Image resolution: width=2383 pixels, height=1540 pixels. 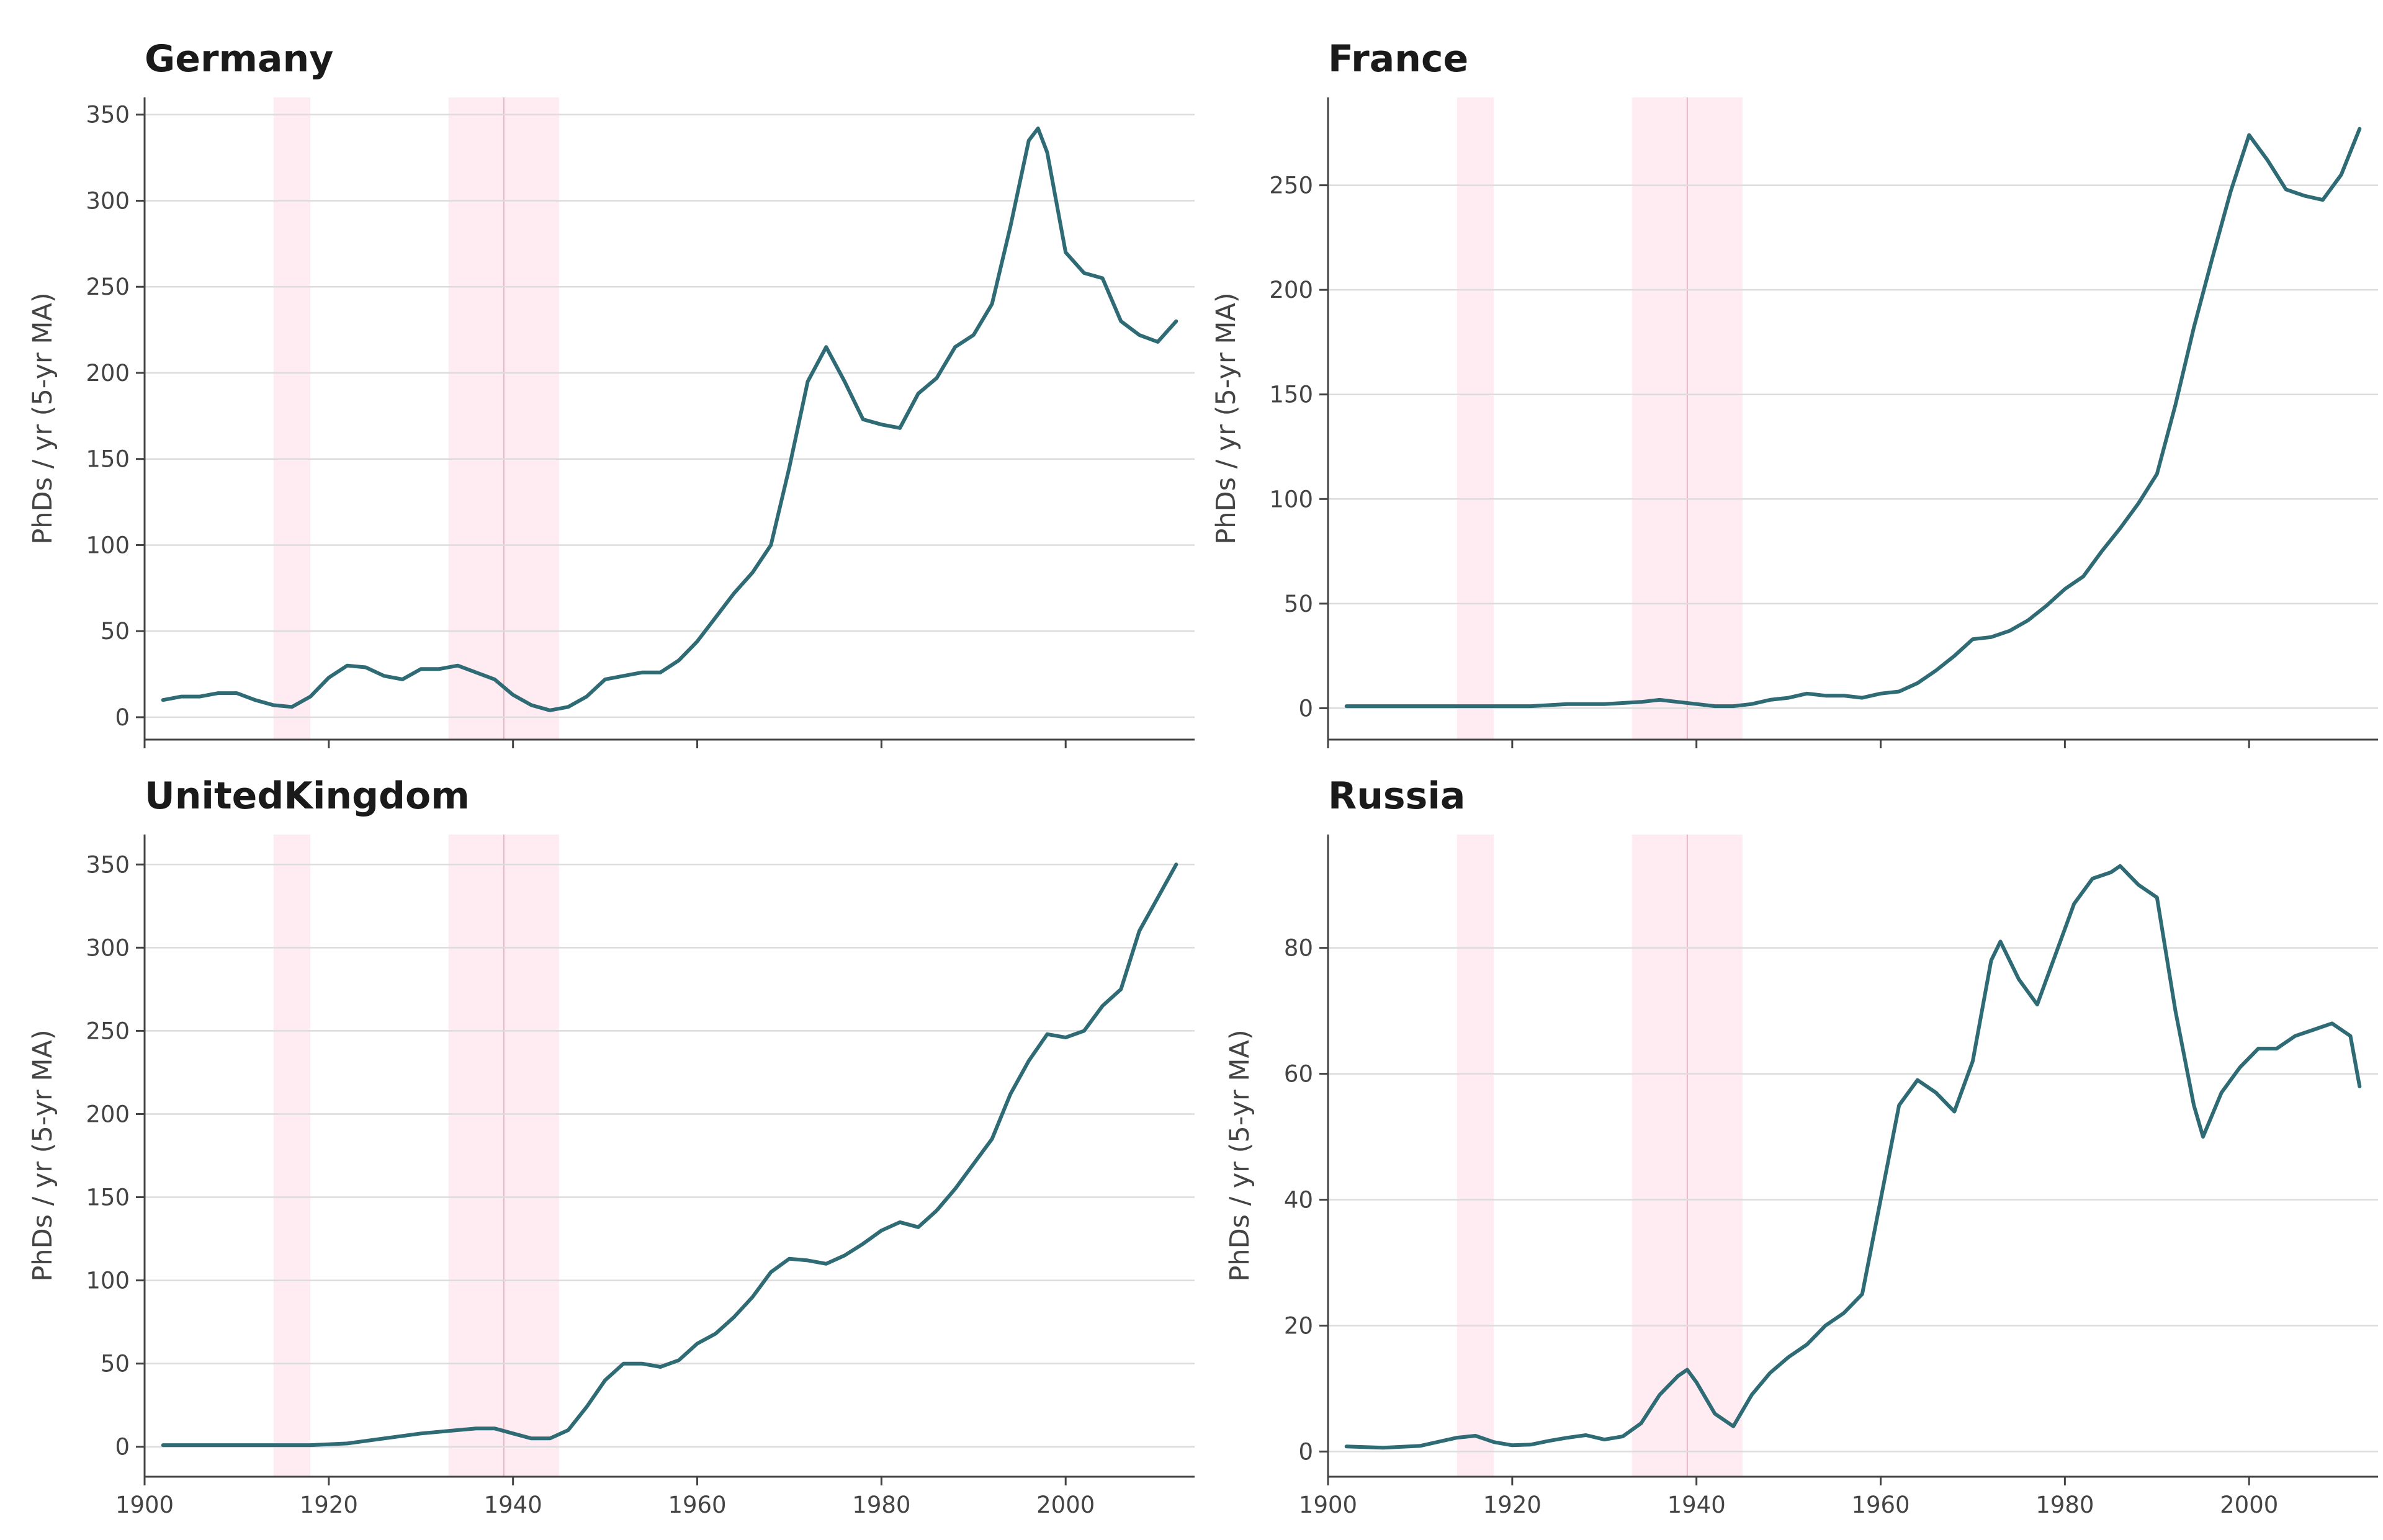 I want to click on panel-title: Russia, so click(x=1396, y=796).